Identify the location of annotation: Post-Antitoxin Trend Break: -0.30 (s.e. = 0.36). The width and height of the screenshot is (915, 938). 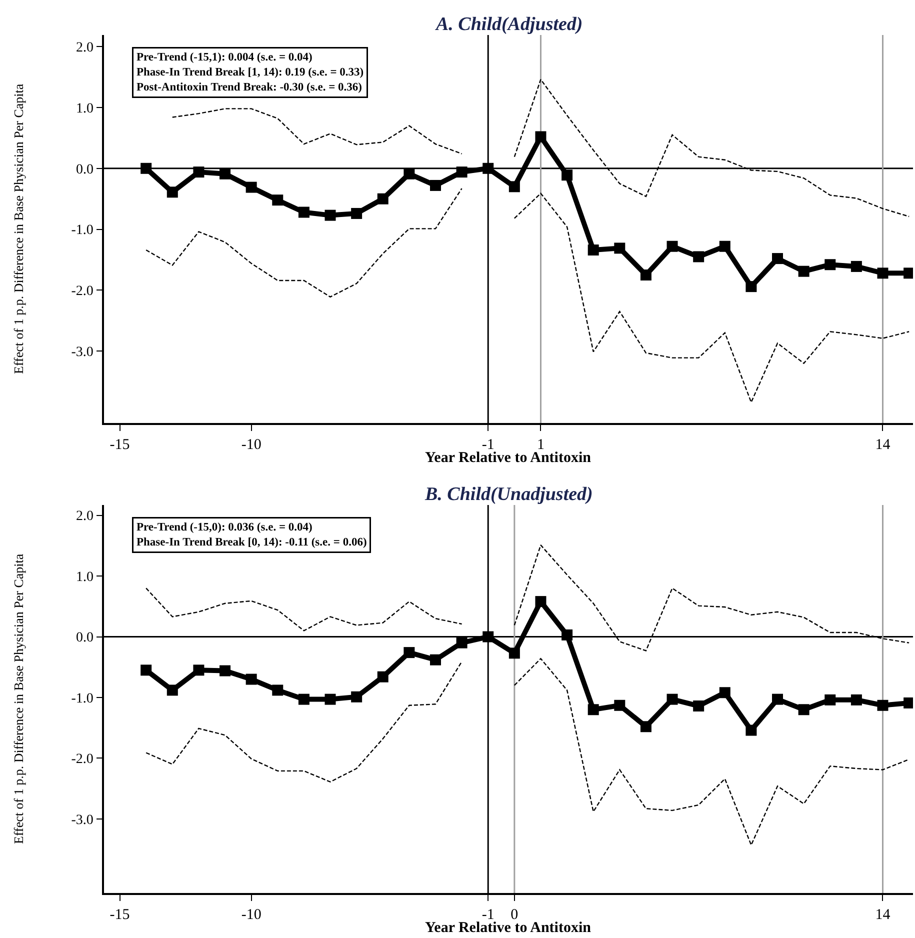
(249, 87).